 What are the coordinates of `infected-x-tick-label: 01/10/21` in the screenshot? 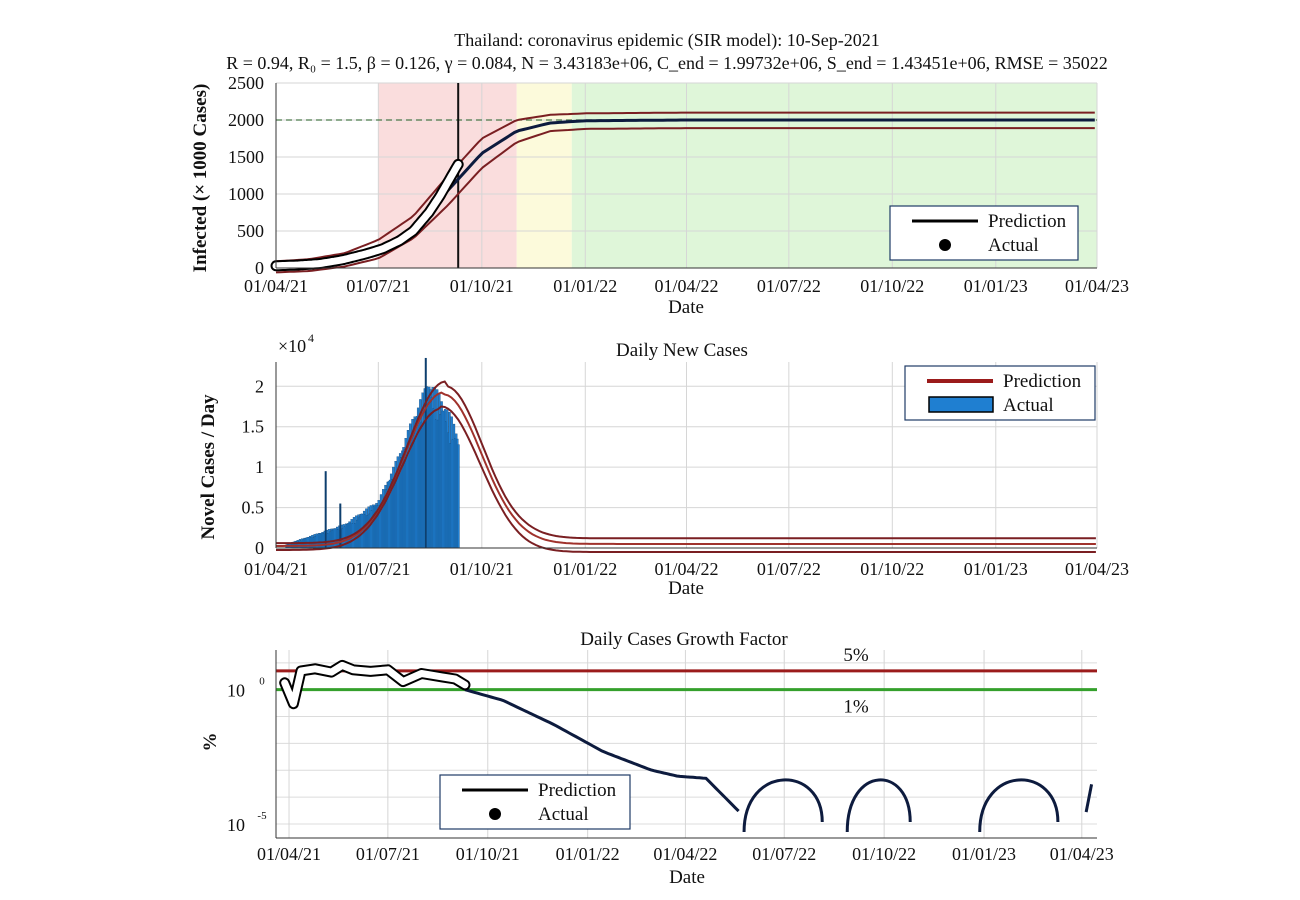 It's located at (482, 286).